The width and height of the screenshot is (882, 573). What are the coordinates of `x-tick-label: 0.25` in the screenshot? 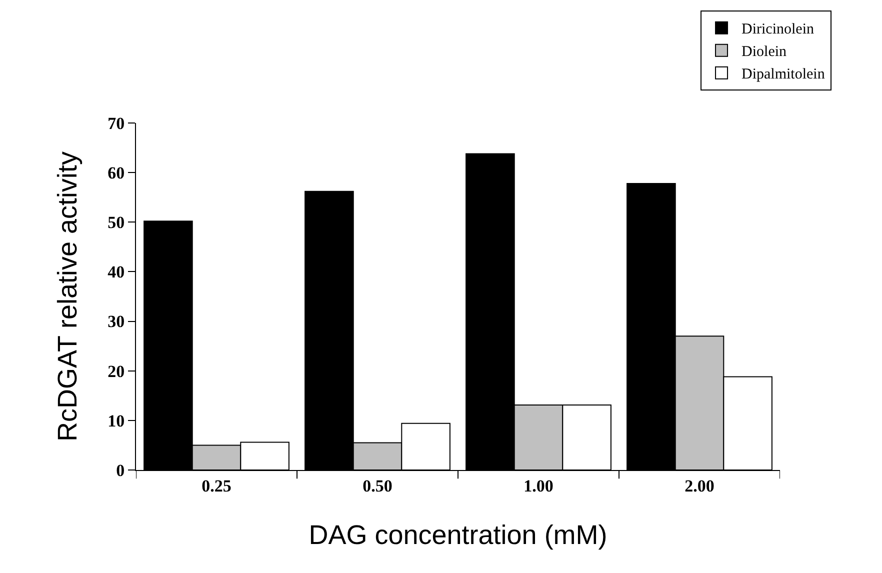 It's located at (217, 486).